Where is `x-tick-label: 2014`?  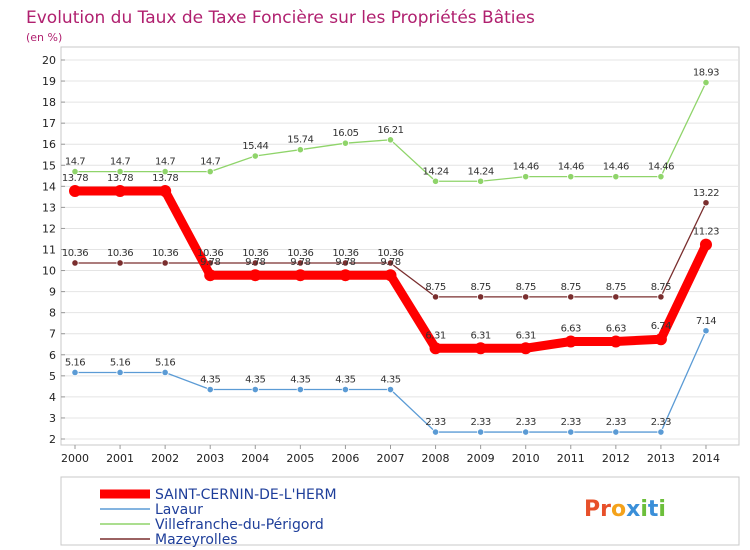
x-tick-label: 2014 is located at coordinates (706, 458).